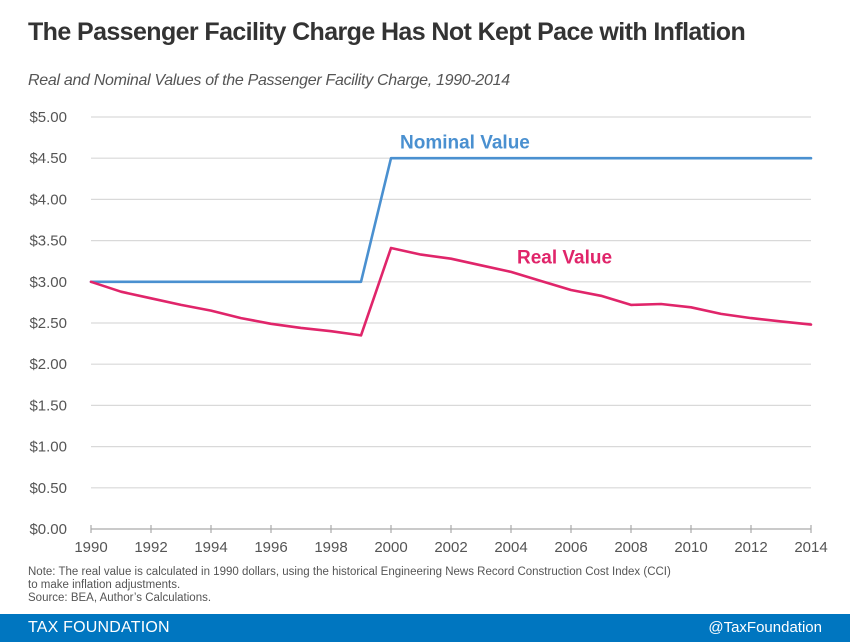 The height and width of the screenshot is (642, 850). Describe the element at coordinates (120, 598) in the screenshot. I see `source-line: Source: BEA, Author’s Calculations.` at that location.